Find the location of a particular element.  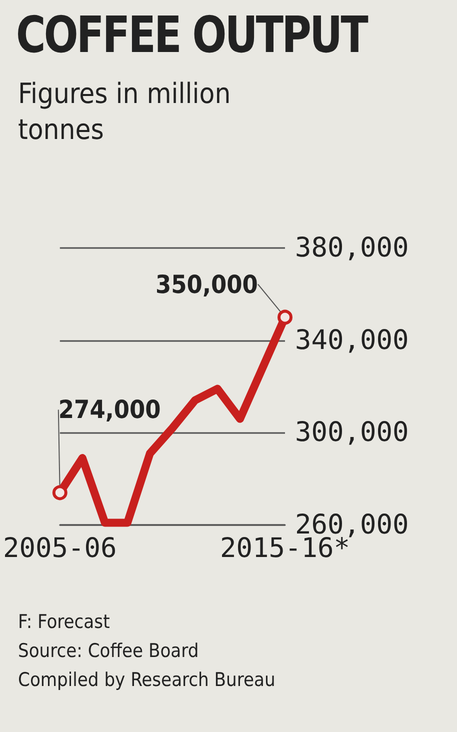

y-tick-label: 380,000 is located at coordinates (352, 248).